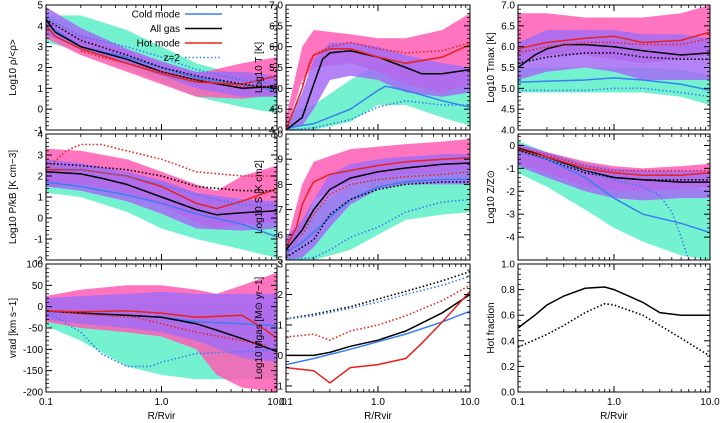  Describe the element at coordinates (34, 265) in the screenshot. I see `y-tick-label: 100` at that location.